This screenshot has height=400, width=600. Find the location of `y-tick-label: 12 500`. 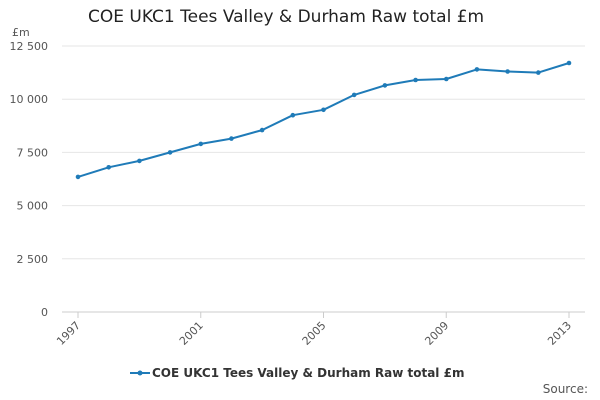

y-tick-label: 12 500 is located at coordinates (29, 46).